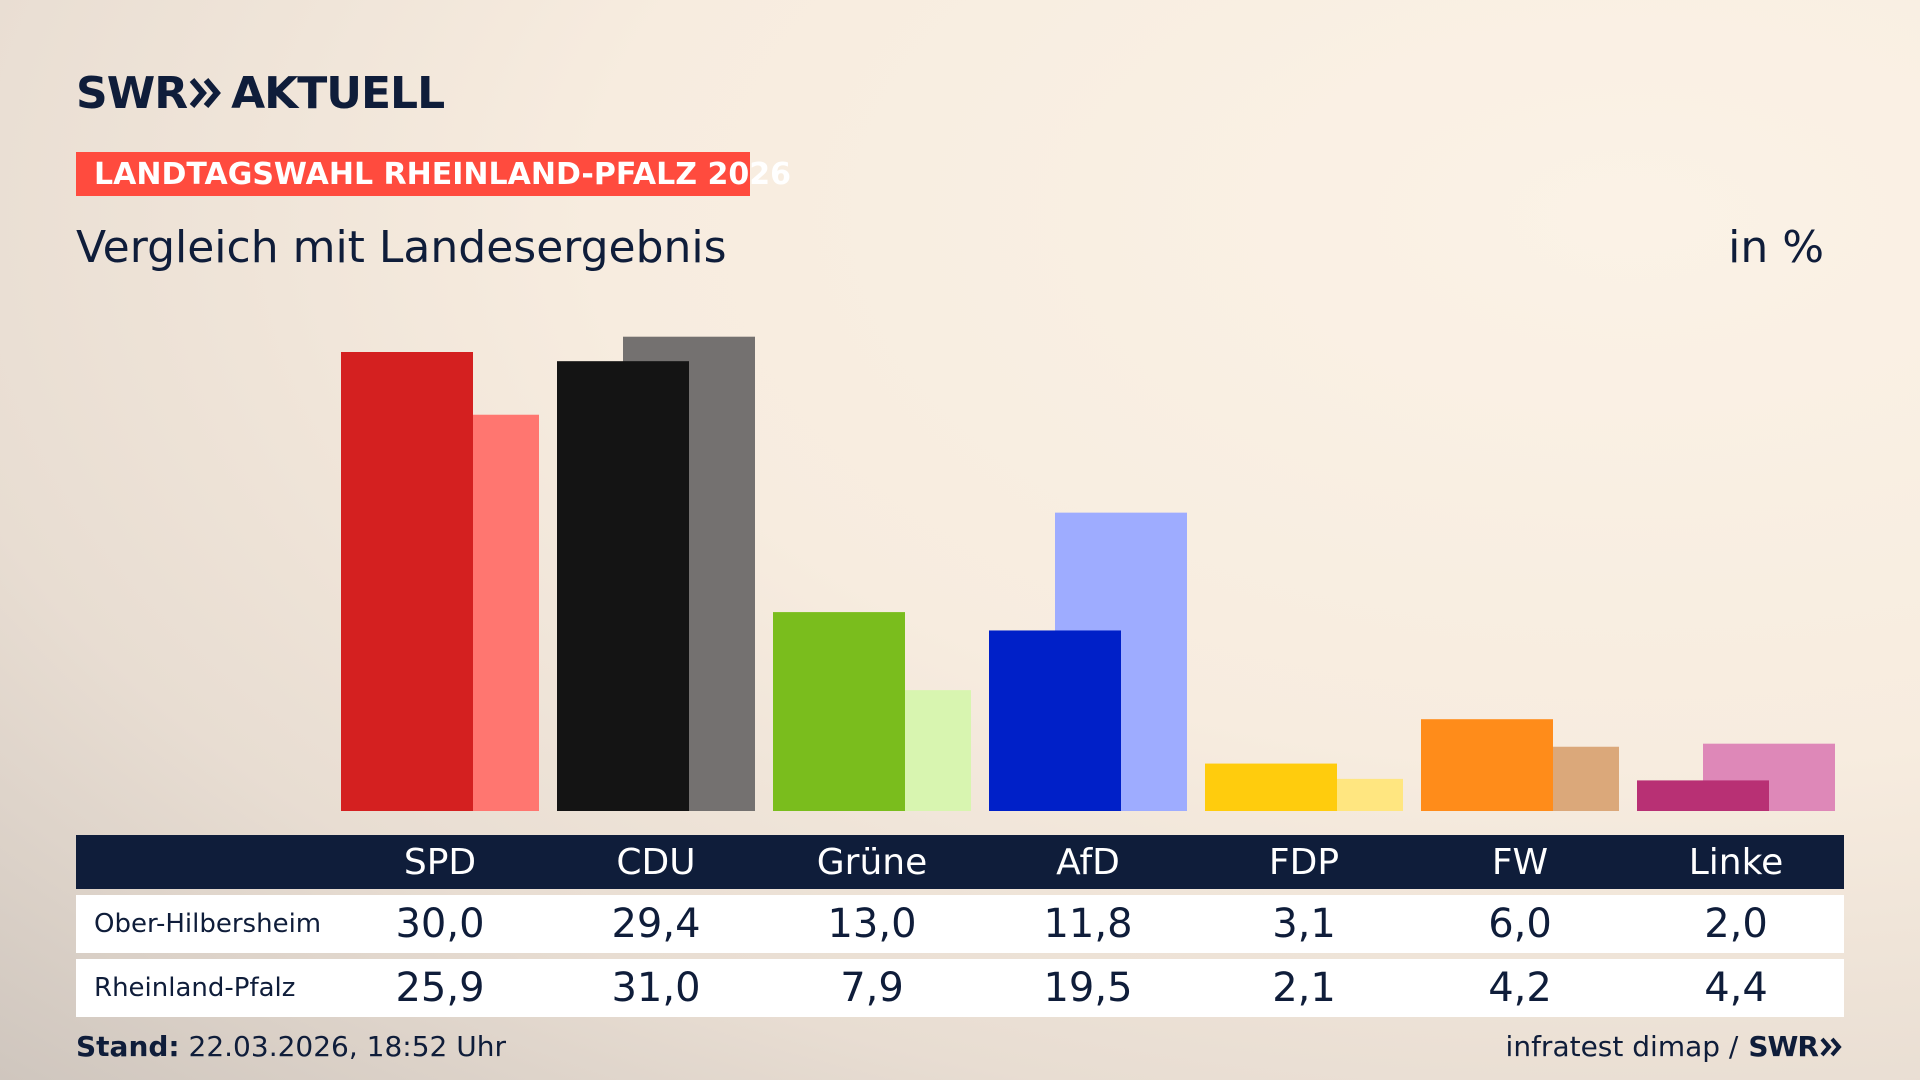 The width and height of the screenshot is (1920, 1080). What do you see at coordinates (1088, 988) in the screenshot?
I see `value-cell: 19,5` at bounding box center [1088, 988].